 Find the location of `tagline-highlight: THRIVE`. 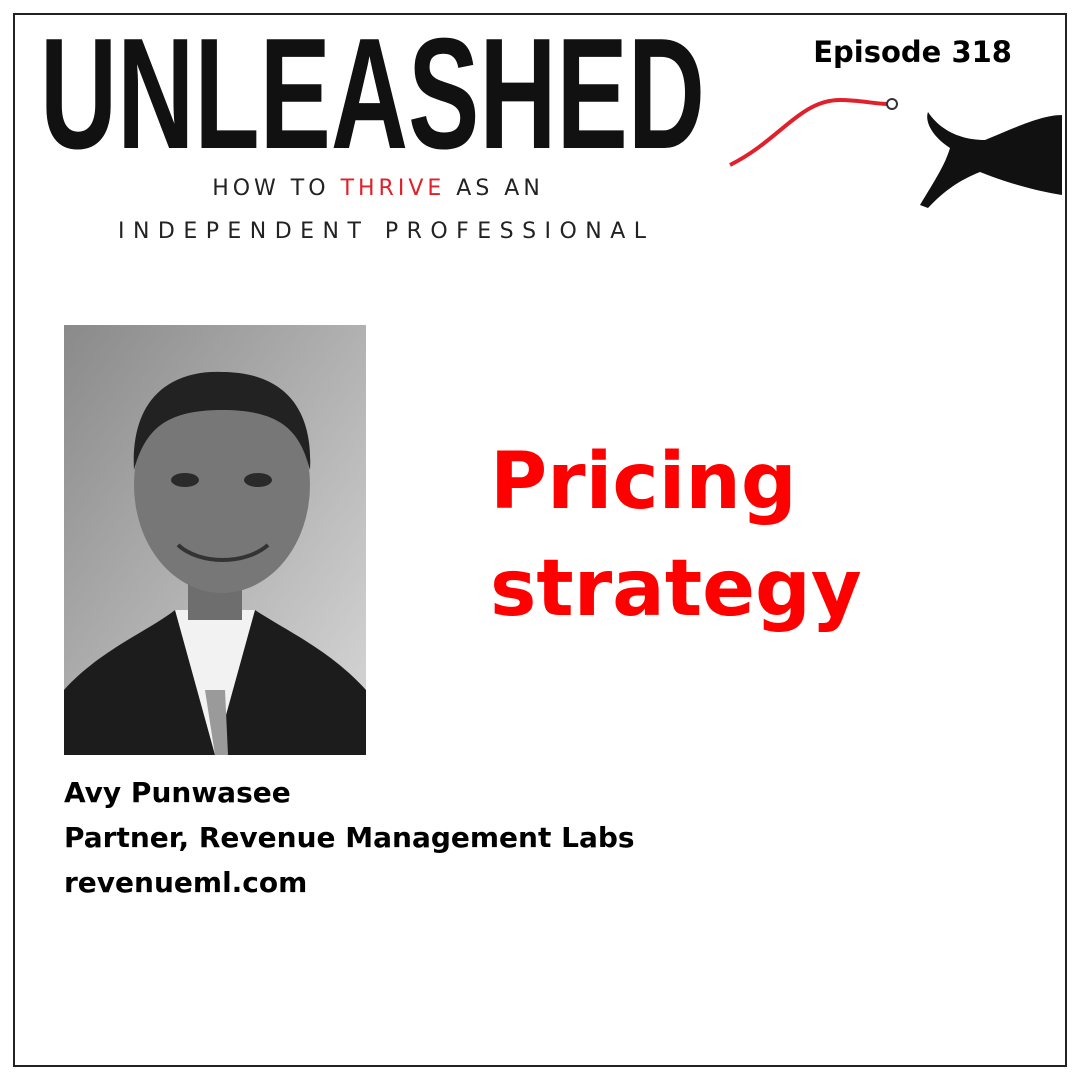

tagline-highlight: THRIVE is located at coordinates (393, 188).